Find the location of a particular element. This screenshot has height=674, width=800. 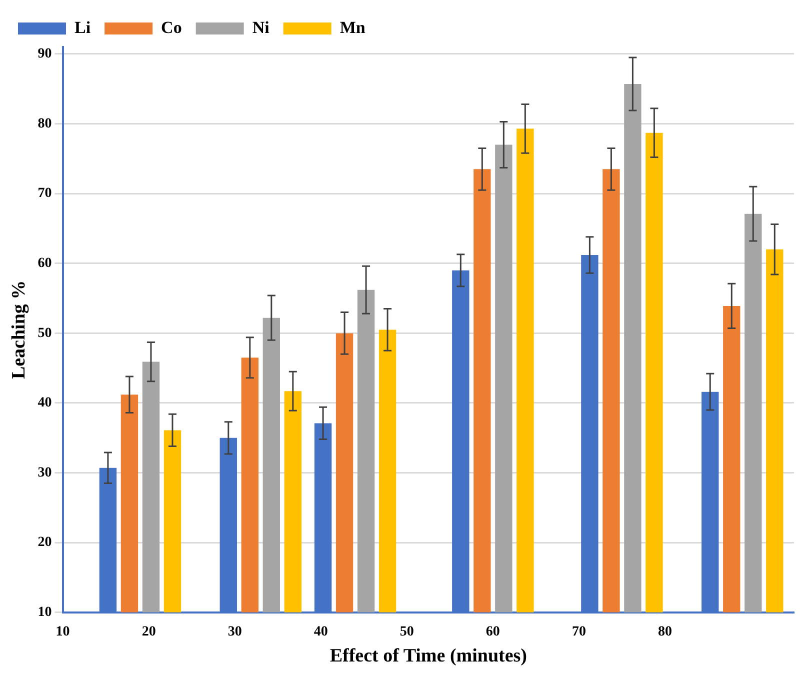

y-tick-label: 70 is located at coordinates (45, 194).